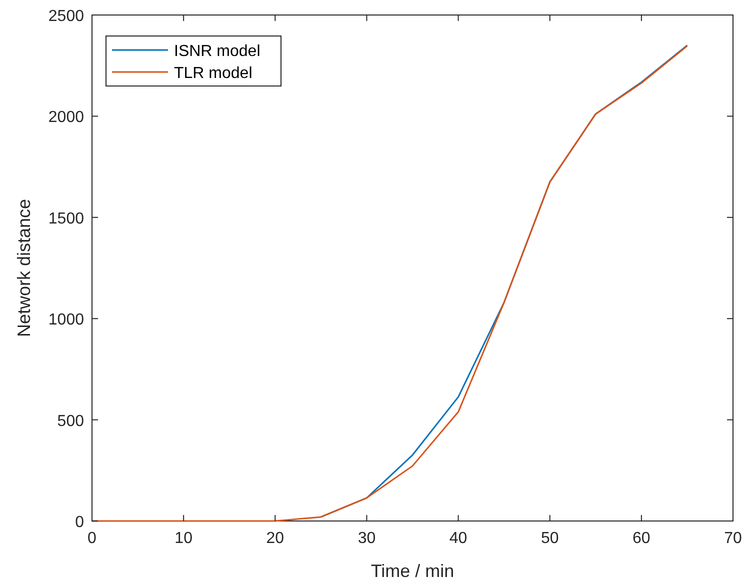 Image resolution: width=748 pixels, height=588 pixels. What do you see at coordinates (213, 73) in the screenshot?
I see `legend-label: TLR model` at bounding box center [213, 73].